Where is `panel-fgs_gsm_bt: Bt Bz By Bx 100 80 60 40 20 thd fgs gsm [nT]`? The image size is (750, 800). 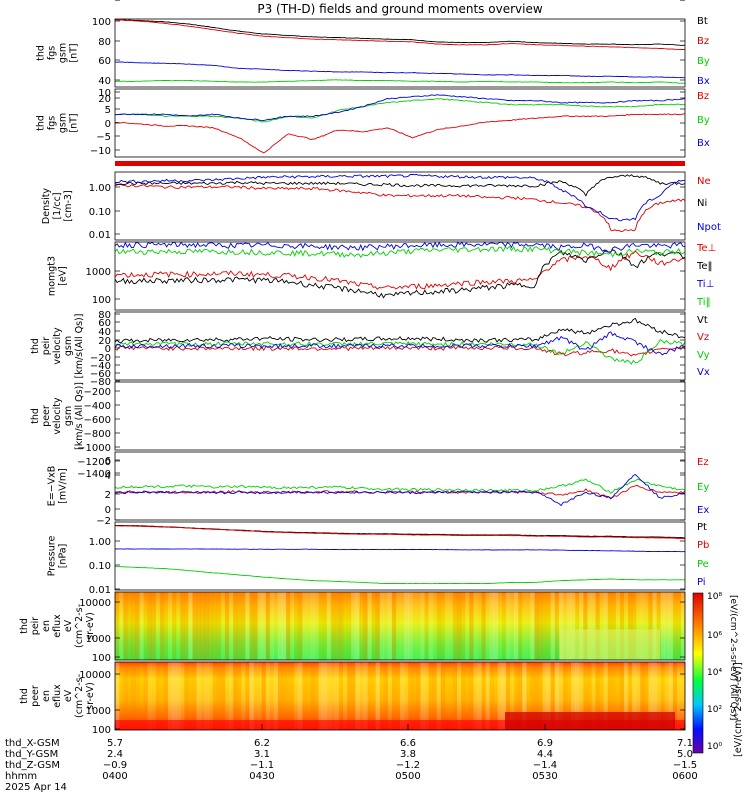
panel-fgs_gsm_bt: Bt Bz By Bx 100 80 60 40 20 thd fgs gsm [nT] is located at coordinates (373, 60).